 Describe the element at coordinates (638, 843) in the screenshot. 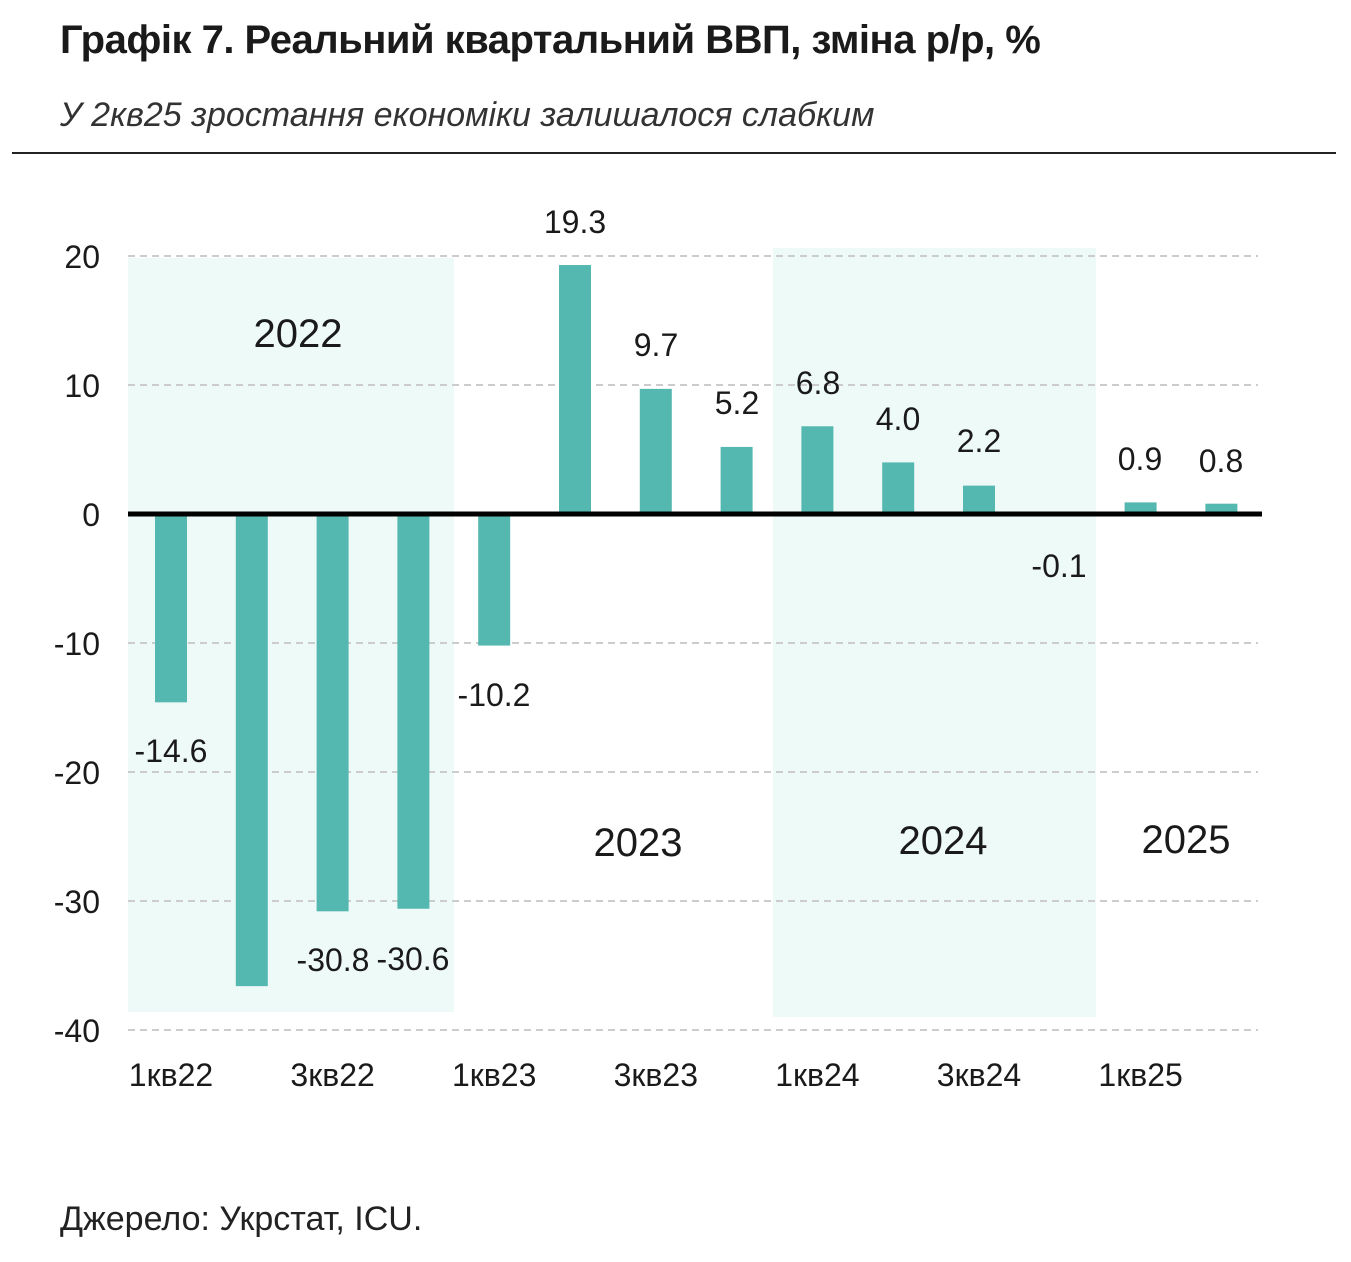

I see `year-label-2023: 2023` at that location.